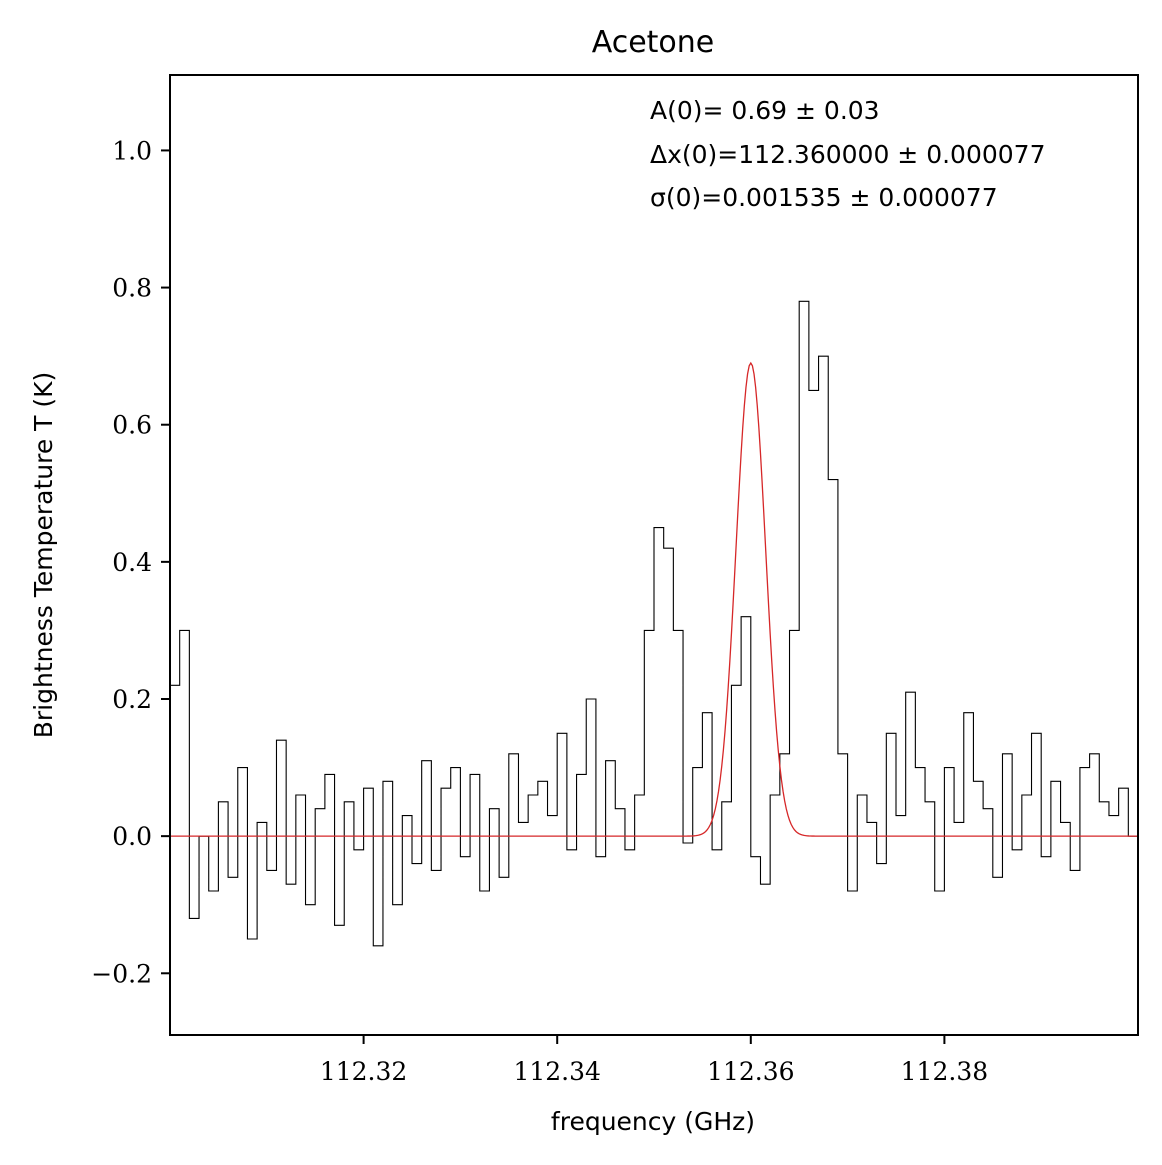 This screenshot has width=1162, height=1165. Describe the element at coordinates (654, 1060) in the screenshot. I see `x-axis-ticks: 112.32 112.34 112.36 112.38` at that location.